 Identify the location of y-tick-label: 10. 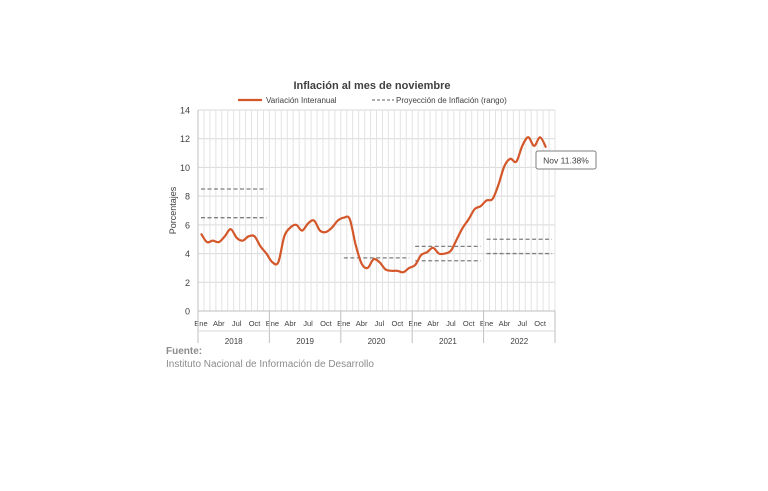
(185, 168).